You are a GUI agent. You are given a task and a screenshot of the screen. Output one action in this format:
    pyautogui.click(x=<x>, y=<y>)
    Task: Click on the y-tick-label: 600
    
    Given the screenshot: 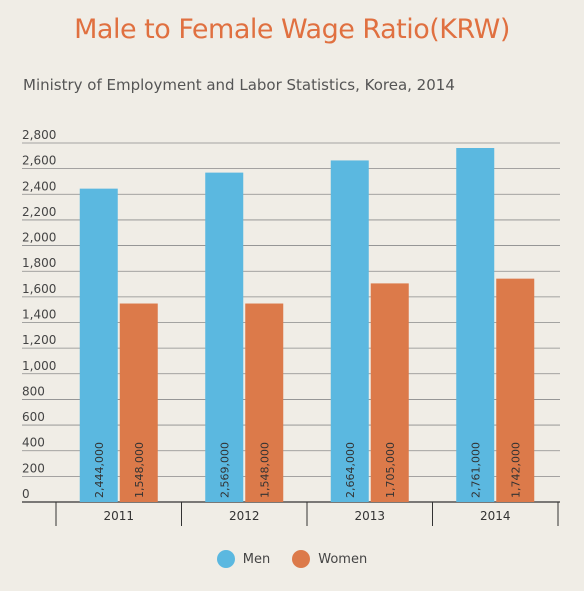 What is the action you would take?
    pyautogui.click(x=33, y=417)
    